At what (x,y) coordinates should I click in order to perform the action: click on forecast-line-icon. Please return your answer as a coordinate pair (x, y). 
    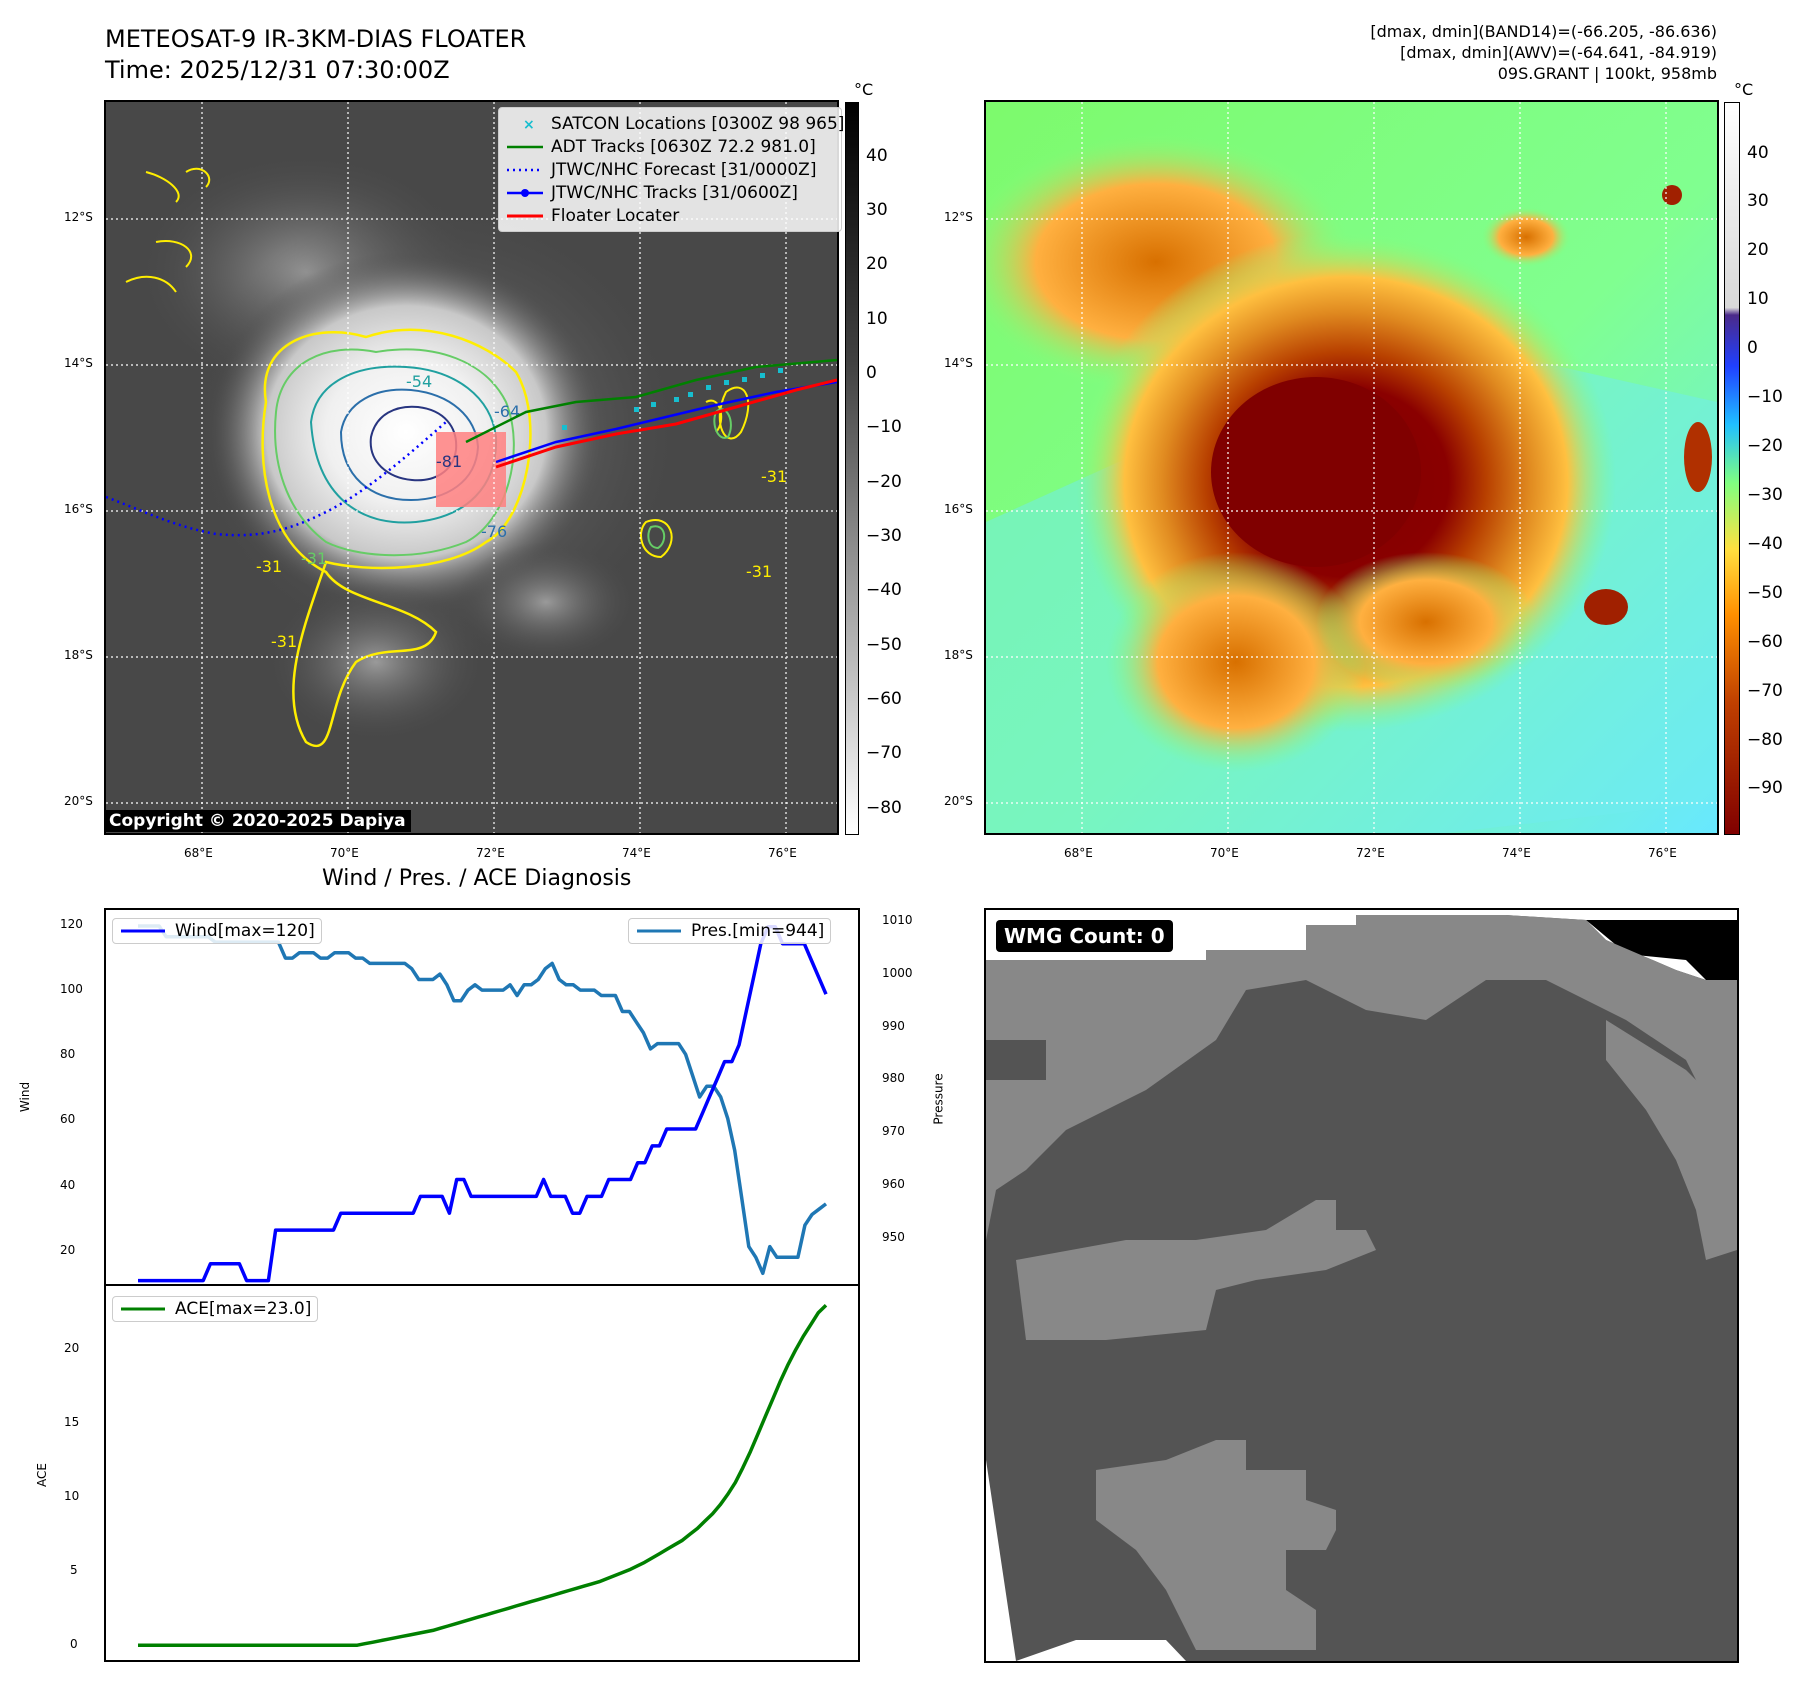
    Looking at the image, I should click on (525, 169).